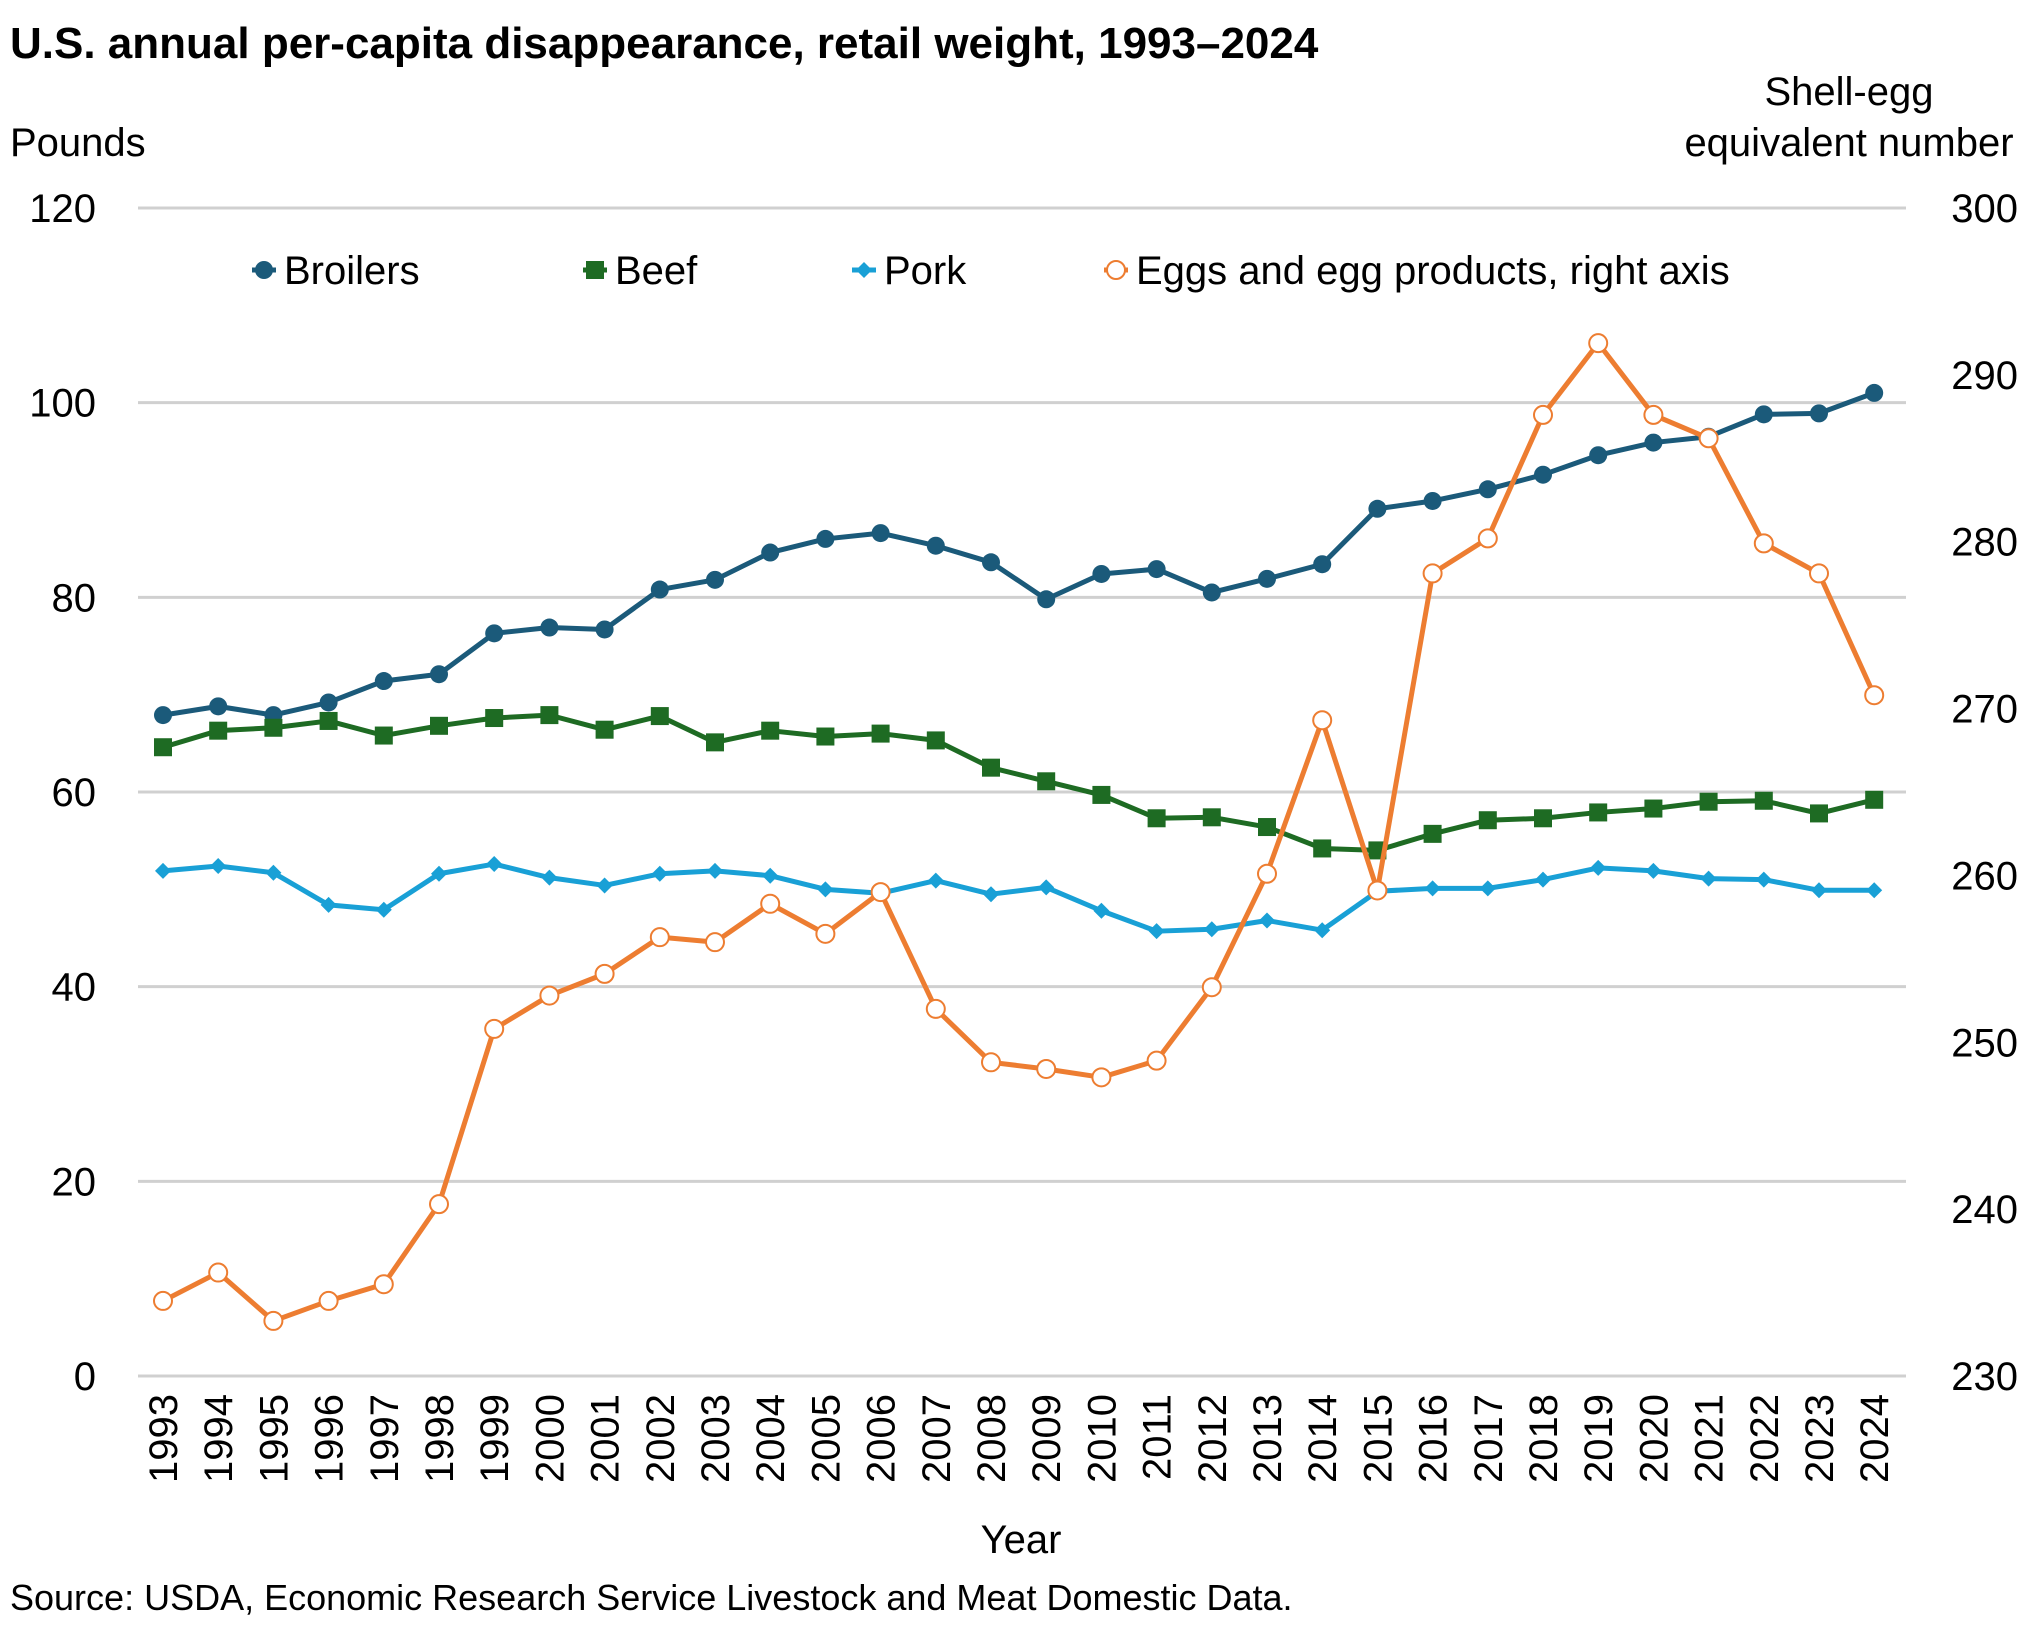  Describe the element at coordinates (1021, 1540) in the screenshot. I see `x-axis-title: Year` at that location.